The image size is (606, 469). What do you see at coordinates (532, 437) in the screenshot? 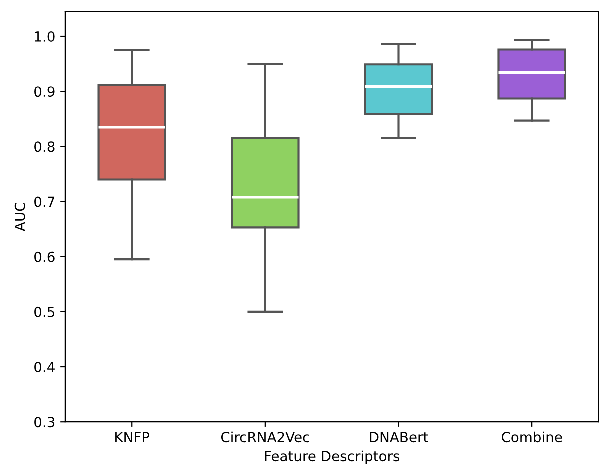
I see `x-tick-label: Combine` at bounding box center [532, 437].